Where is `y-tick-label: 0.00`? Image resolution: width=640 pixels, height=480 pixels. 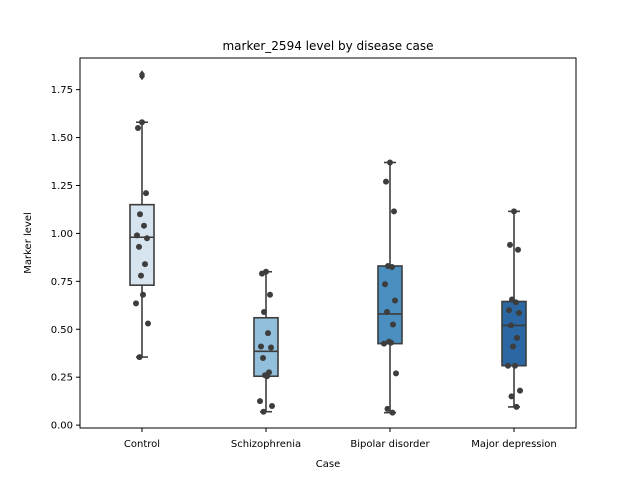
y-tick-label: 0.00 is located at coordinates (62, 426).